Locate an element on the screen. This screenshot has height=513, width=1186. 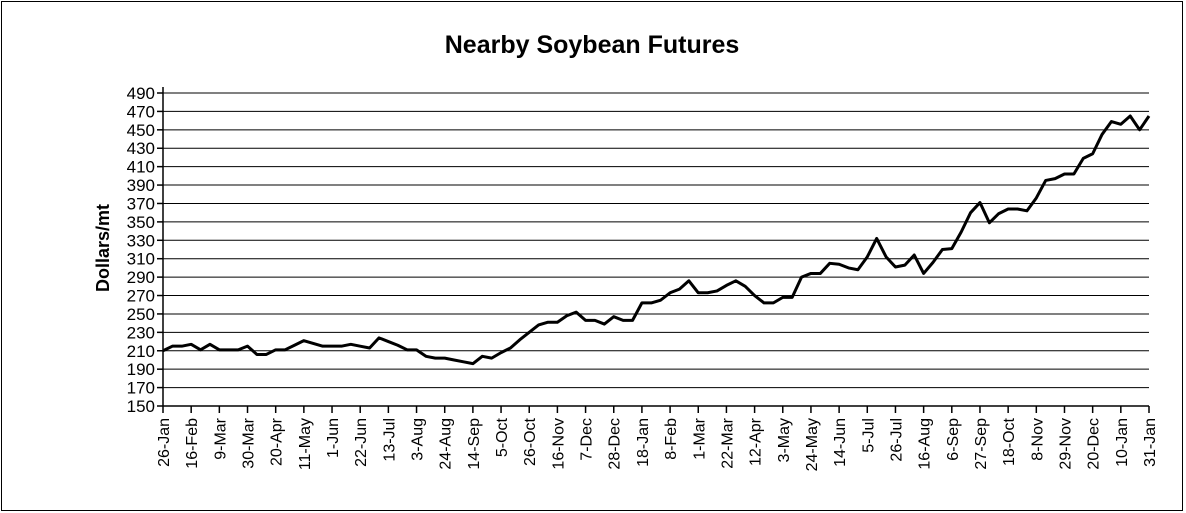
y-tick-label: 430 is located at coordinates (141, 148).